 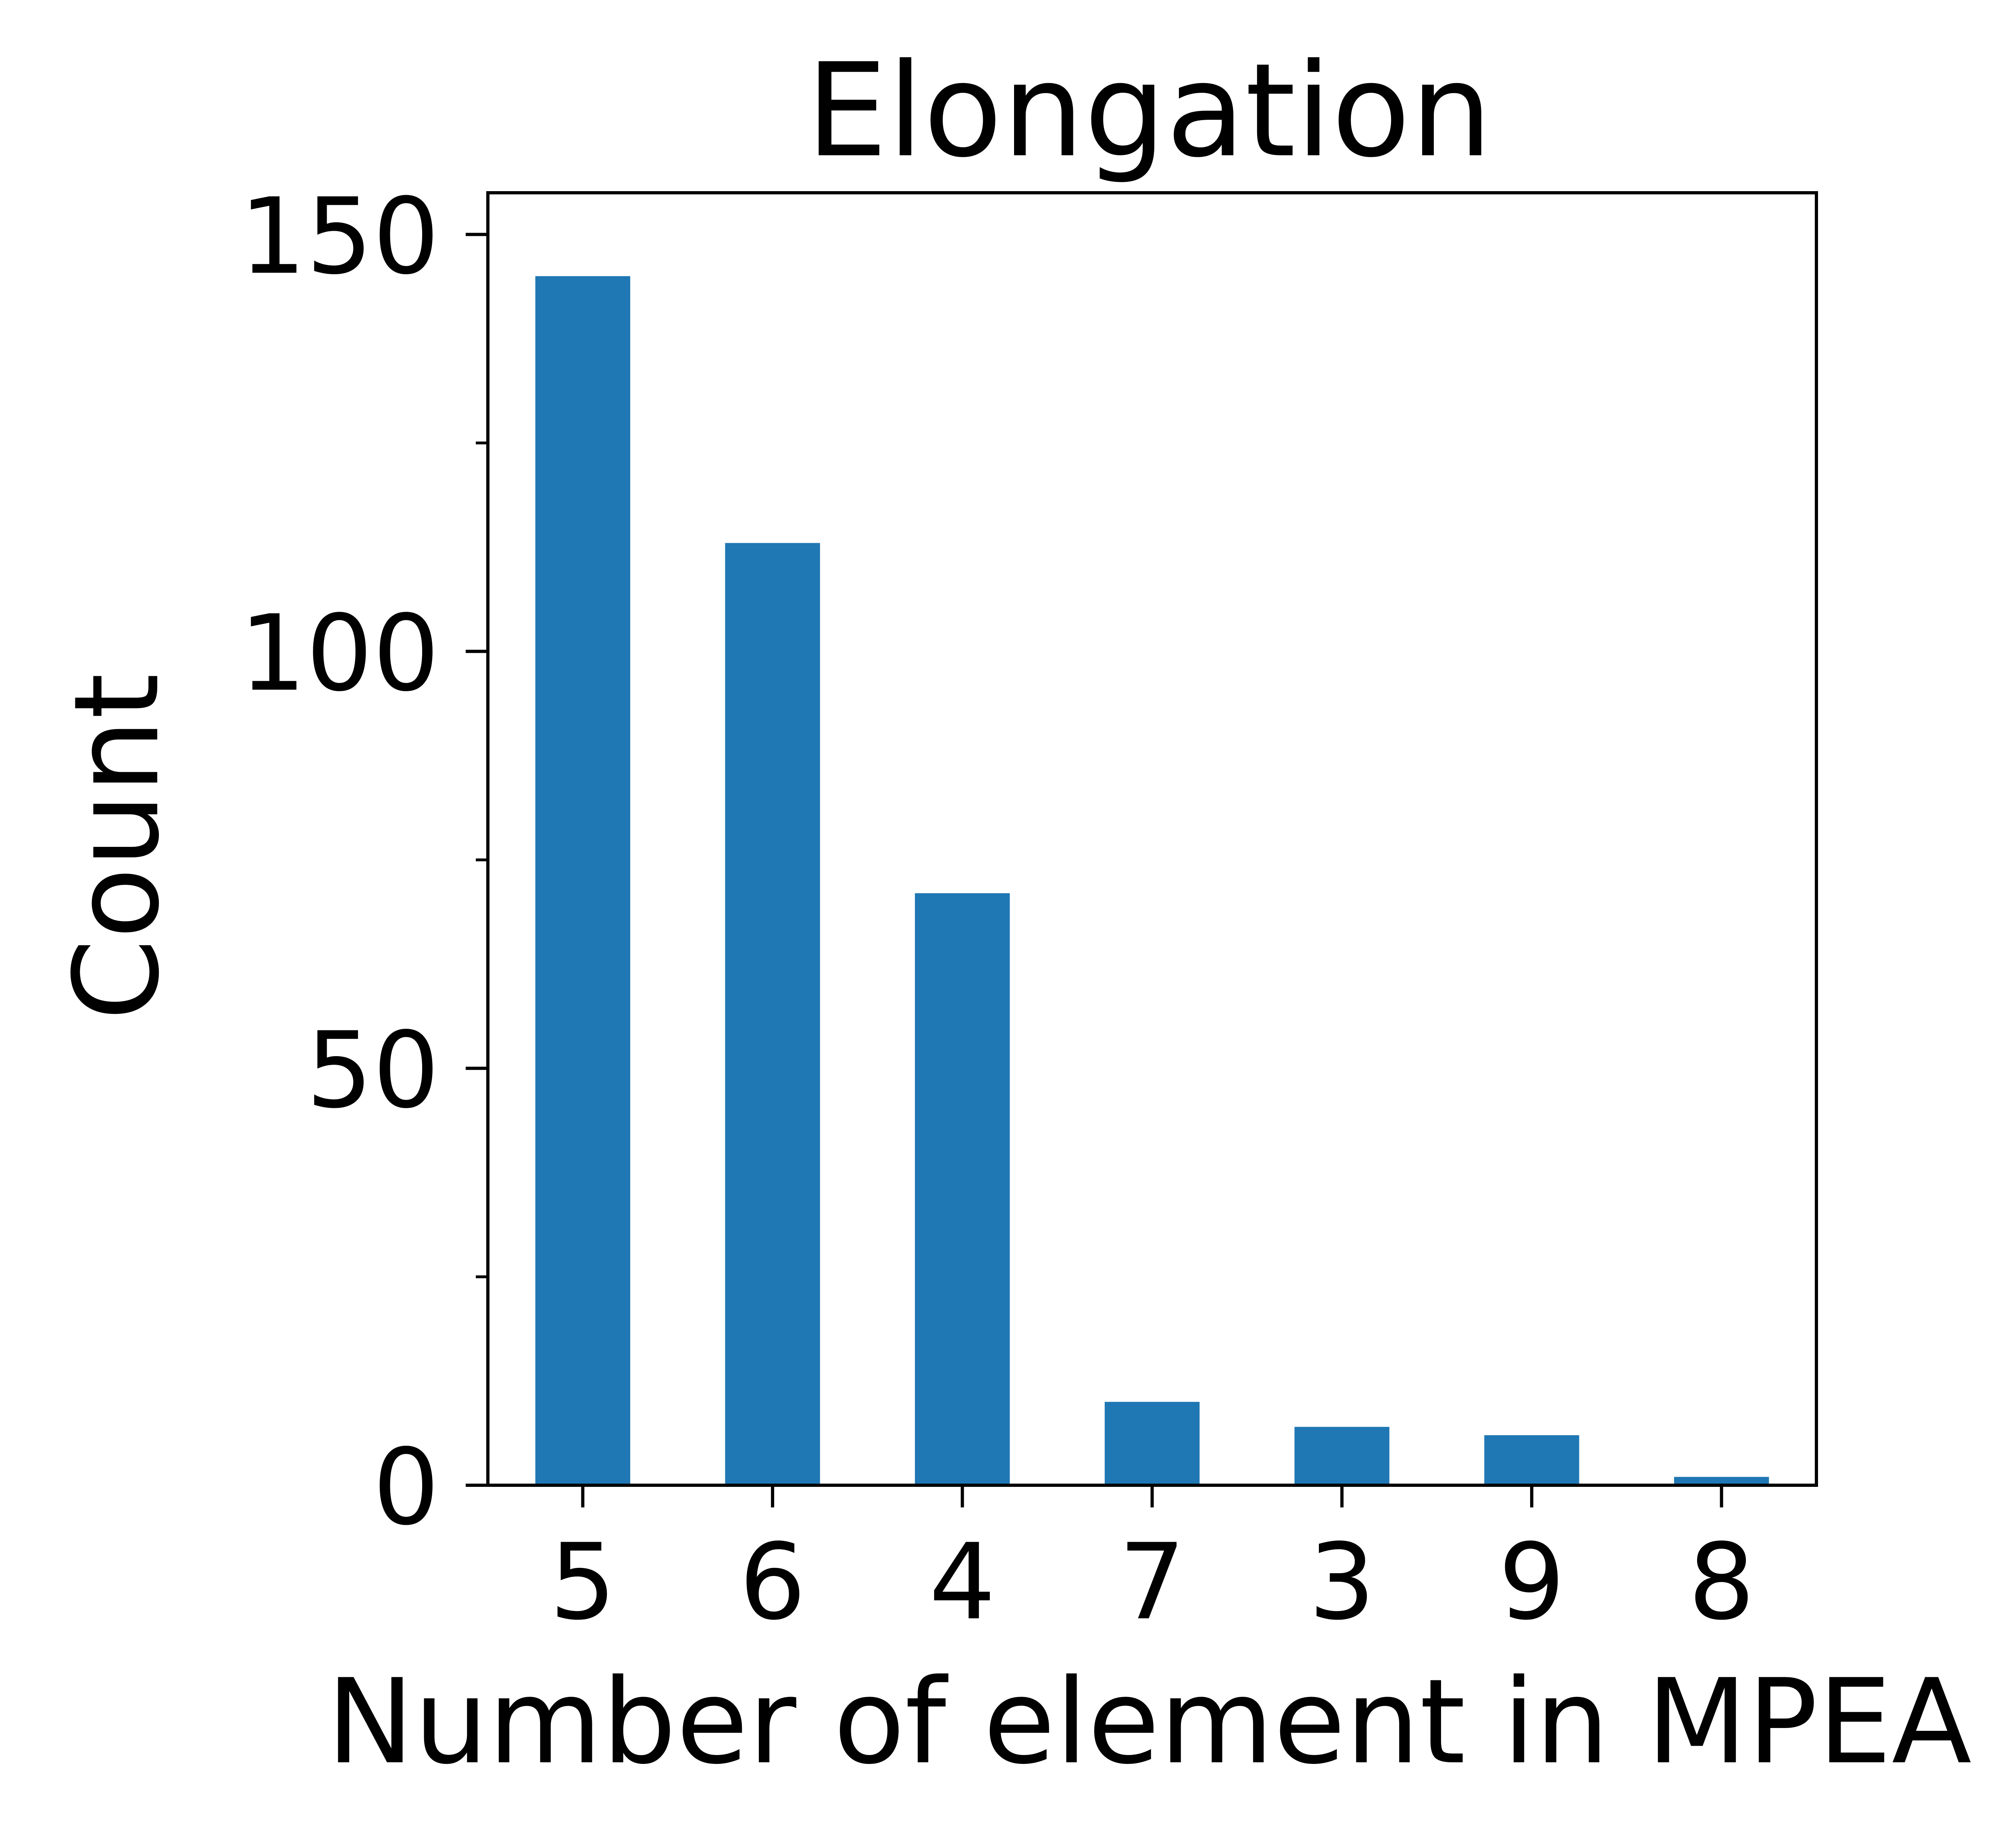 What do you see at coordinates (1531, 1582) in the screenshot?
I see `x-tick-label-9: 9` at bounding box center [1531, 1582].